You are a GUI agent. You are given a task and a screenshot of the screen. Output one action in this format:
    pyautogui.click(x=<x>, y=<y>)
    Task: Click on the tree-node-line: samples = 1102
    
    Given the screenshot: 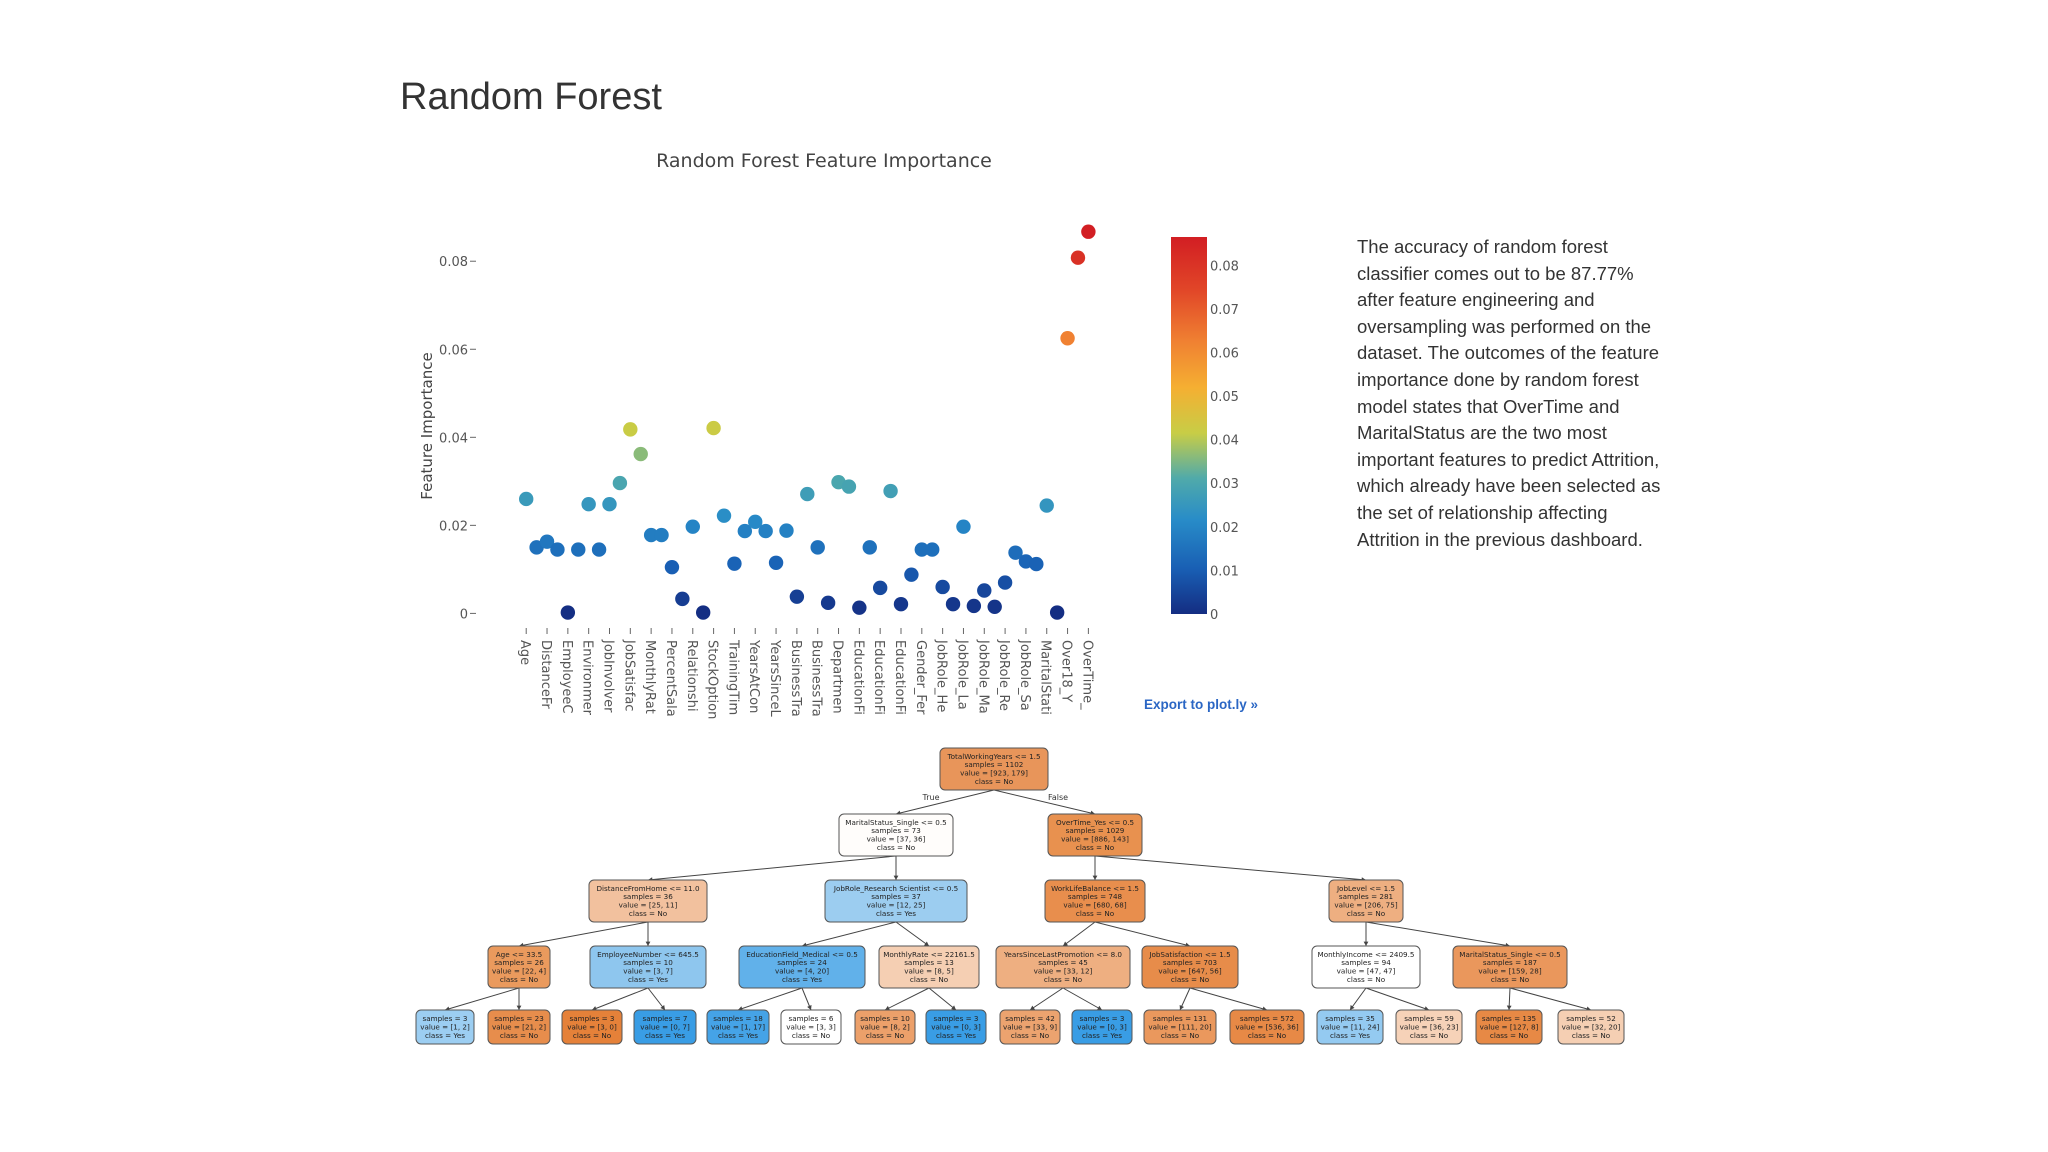 What is the action you would take?
    pyautogui.click(x=994, y=764)
    